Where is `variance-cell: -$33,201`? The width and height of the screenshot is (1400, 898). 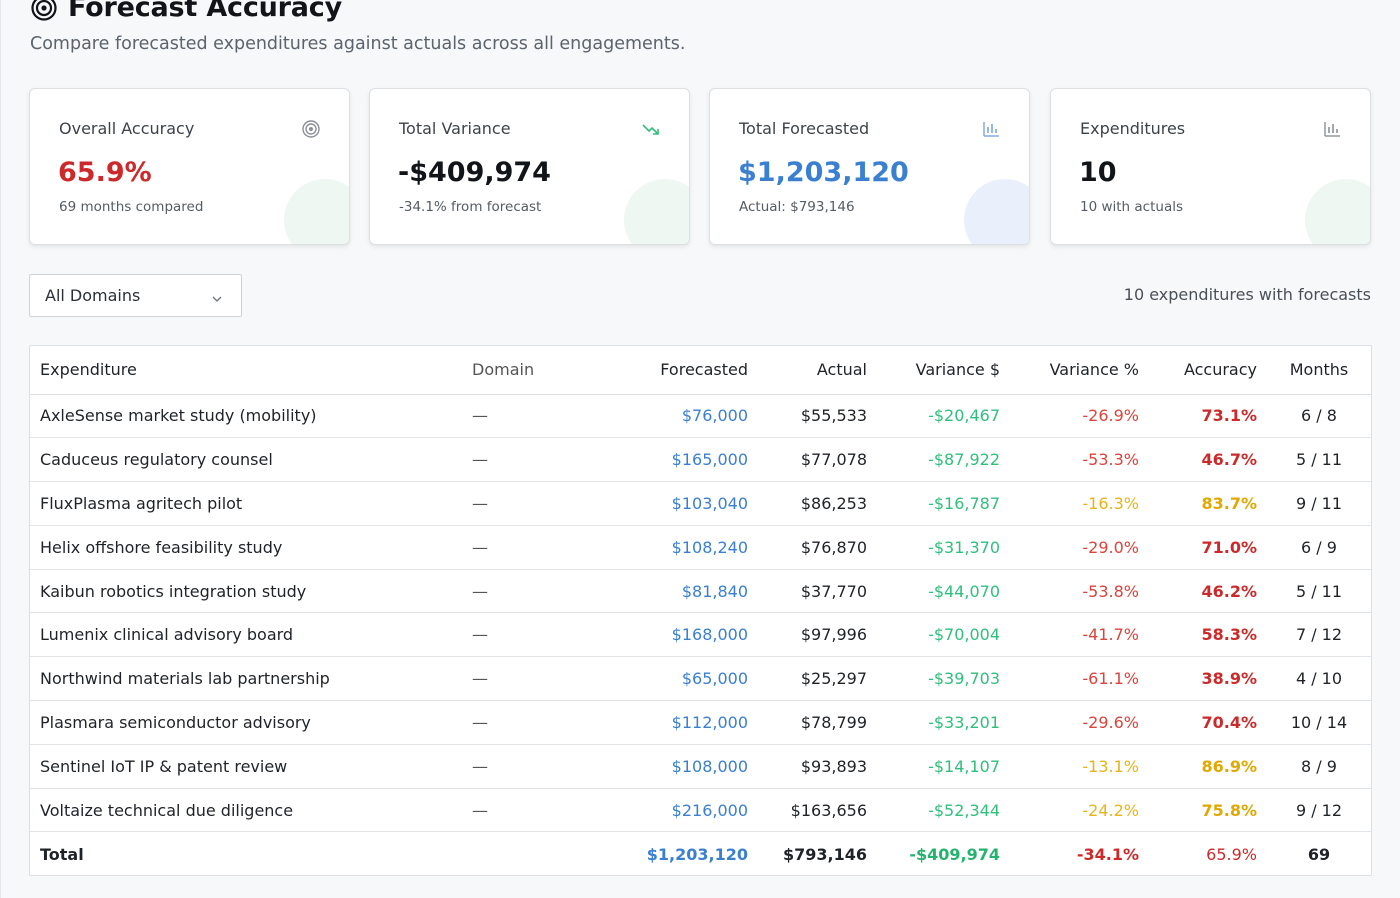 variance-cell: -$33,201 is located at coordinates (943, 722).